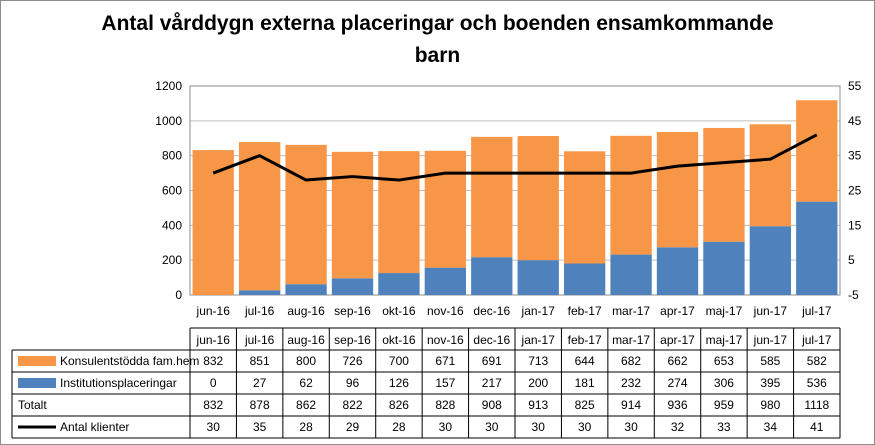  Describe the element at coordinates (817, 383) in the screenshot. I see `table-cell-institutionsplaceringar: 536` at that location.